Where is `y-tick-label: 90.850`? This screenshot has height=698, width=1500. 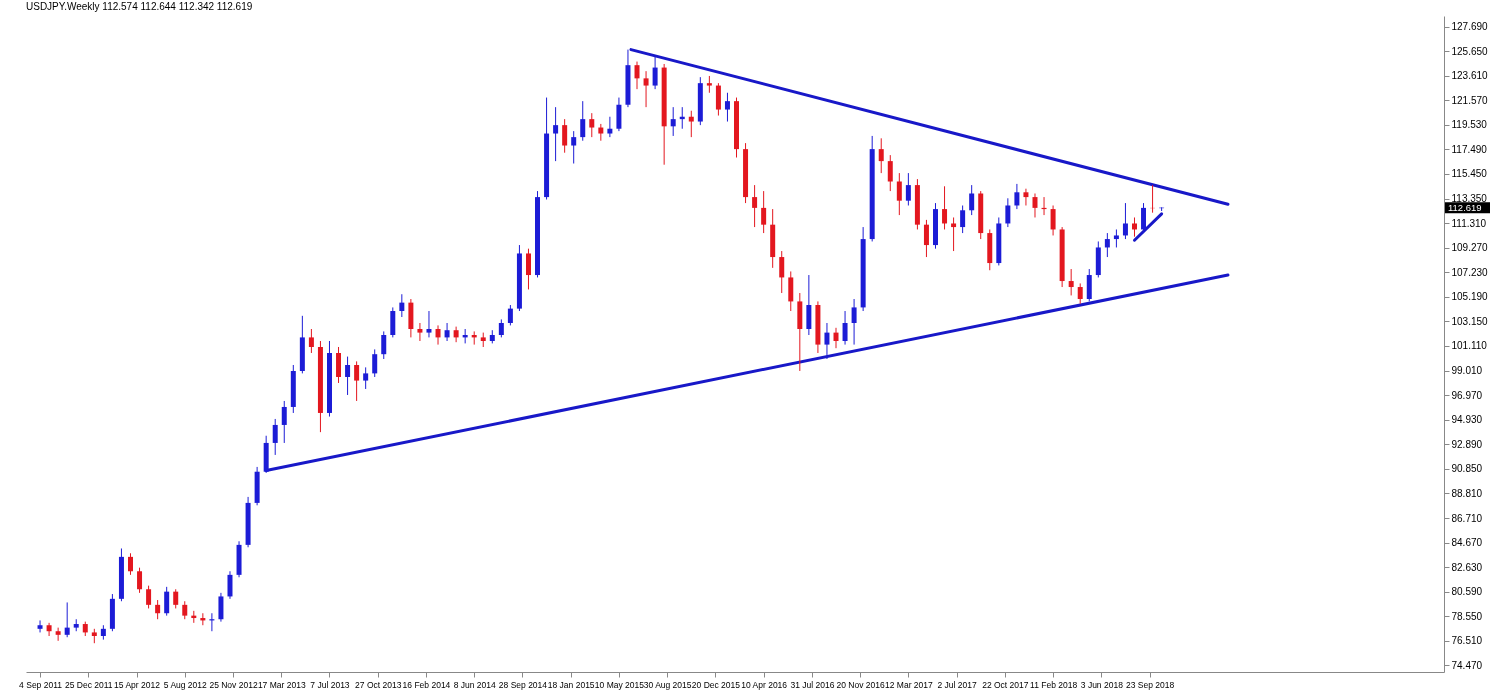 y-tick-label: 90.850 is located at coordinates (1467, 469).